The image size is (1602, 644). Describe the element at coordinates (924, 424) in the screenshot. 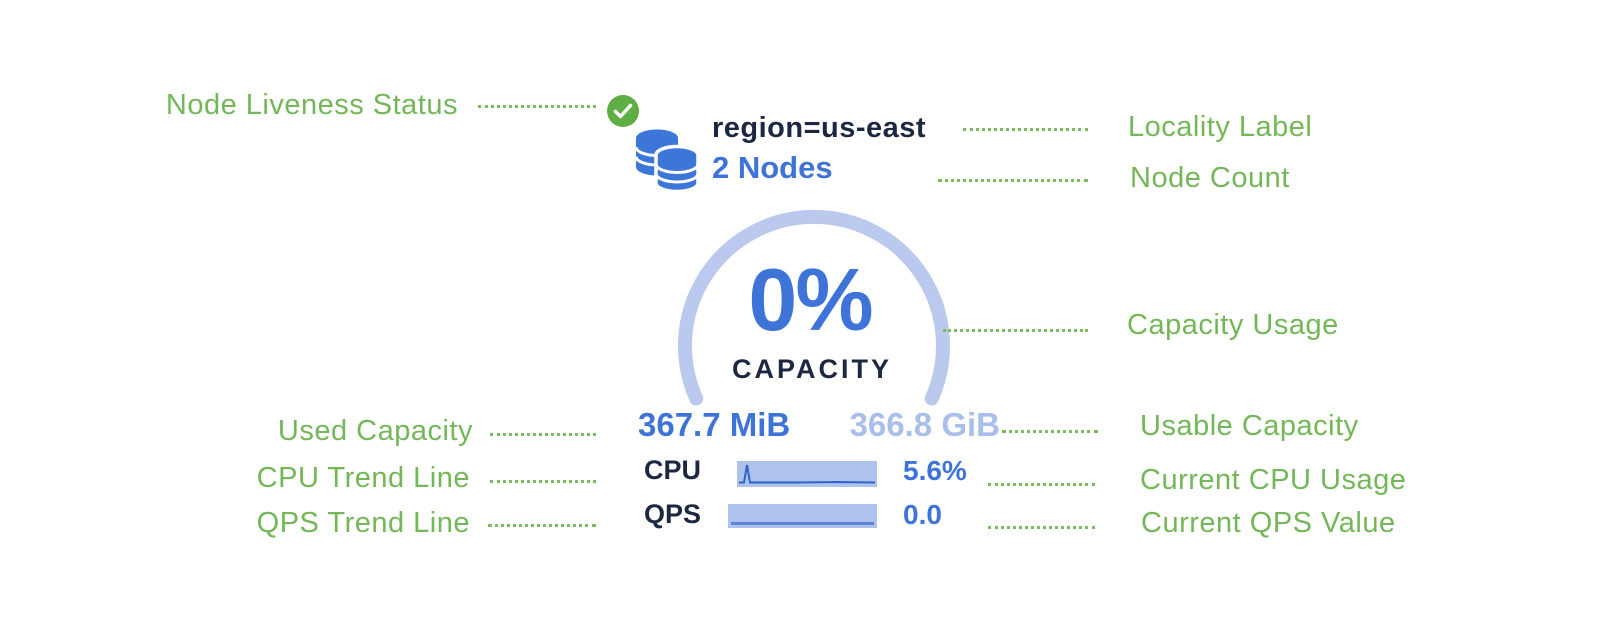

I see `usable-capacity-value: 366.8 GiB` at that location.